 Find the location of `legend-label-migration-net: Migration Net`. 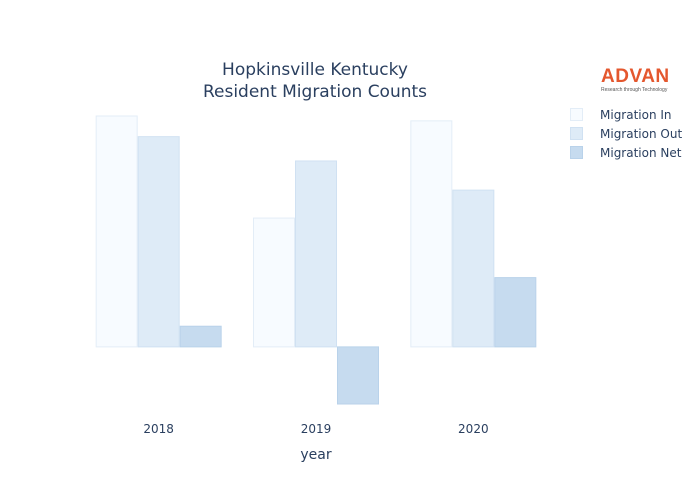

legend-label-migration-net: Migration Net is located at coordinates (641, 152).